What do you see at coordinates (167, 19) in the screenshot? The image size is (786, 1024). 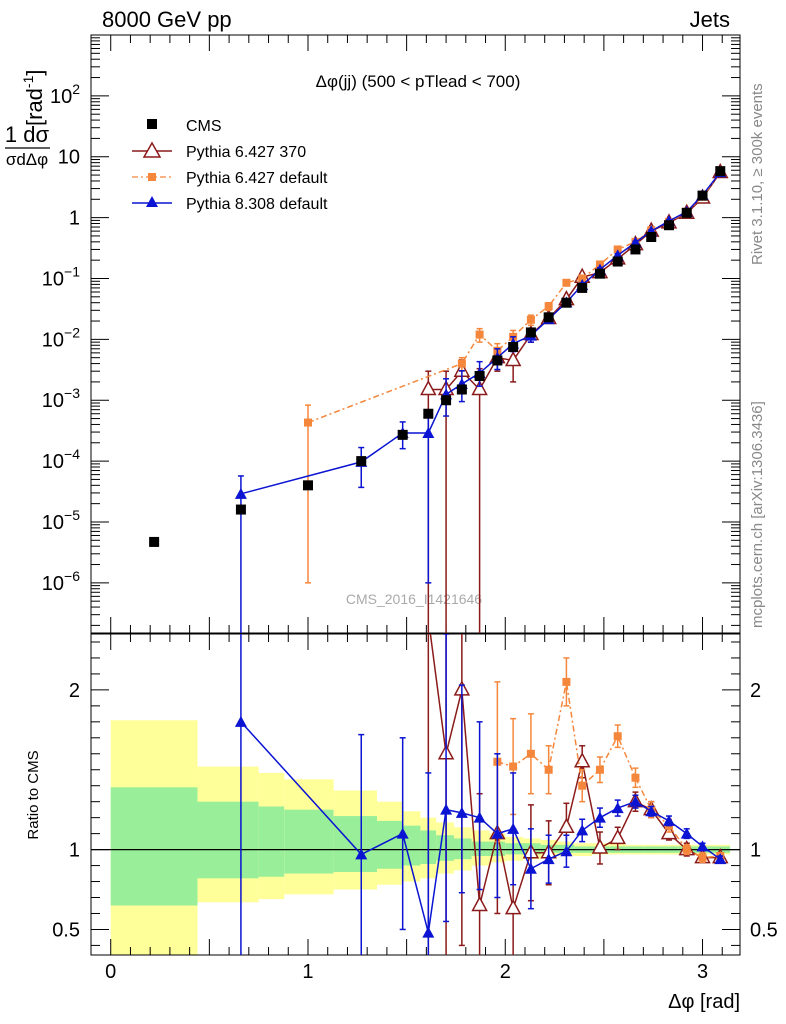 I see `header-energy: 8000 GeV pp` at bounding box center [167, 19].